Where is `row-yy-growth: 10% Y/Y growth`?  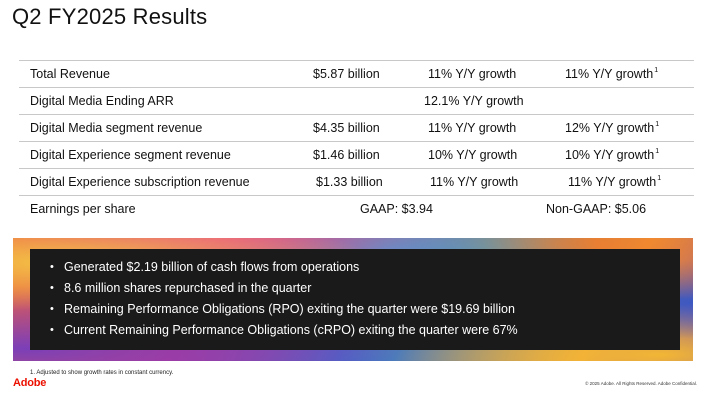
row-yy-growth: 10% Y/Y growth is located at coordinates (473, 155).